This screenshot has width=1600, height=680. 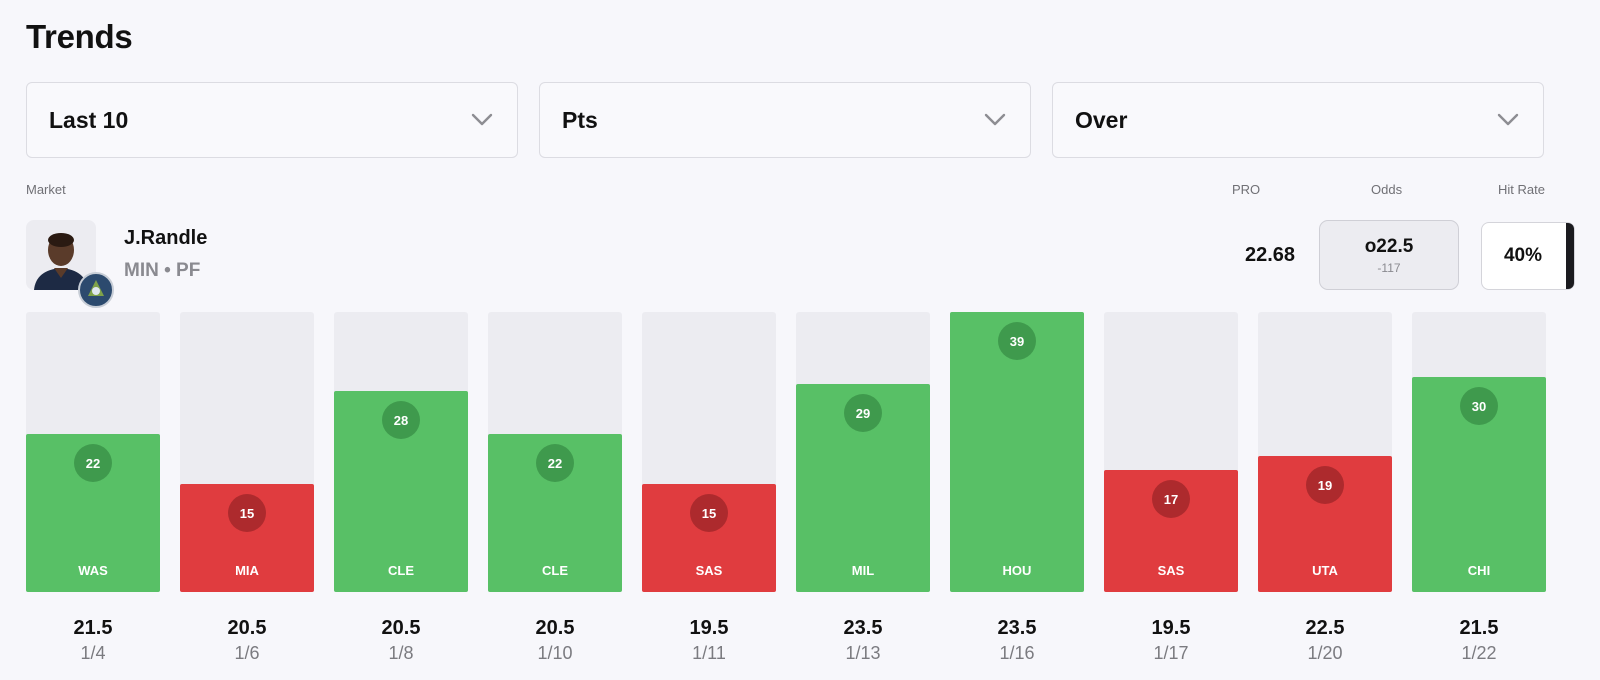 What do you see at coordinates (1479, 484) in the screenshot?
I see `bar-fill: 30 CHI` at bounding box center [1479, 484].